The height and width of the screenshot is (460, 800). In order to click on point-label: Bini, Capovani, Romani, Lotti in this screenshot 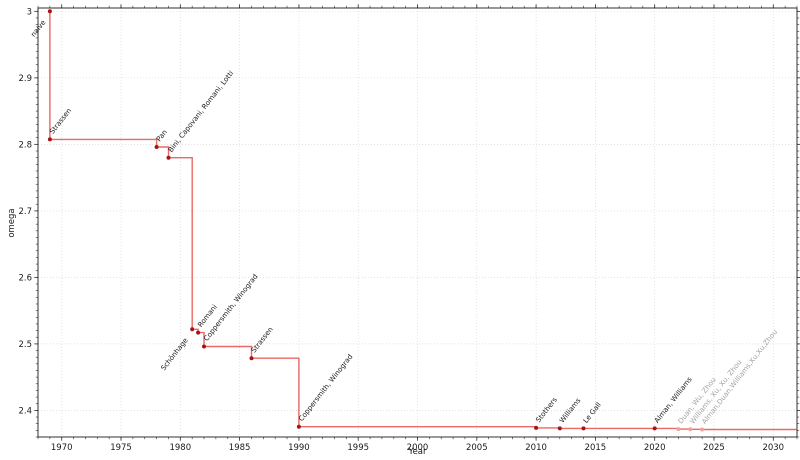, I will do `click(201, 111)`.